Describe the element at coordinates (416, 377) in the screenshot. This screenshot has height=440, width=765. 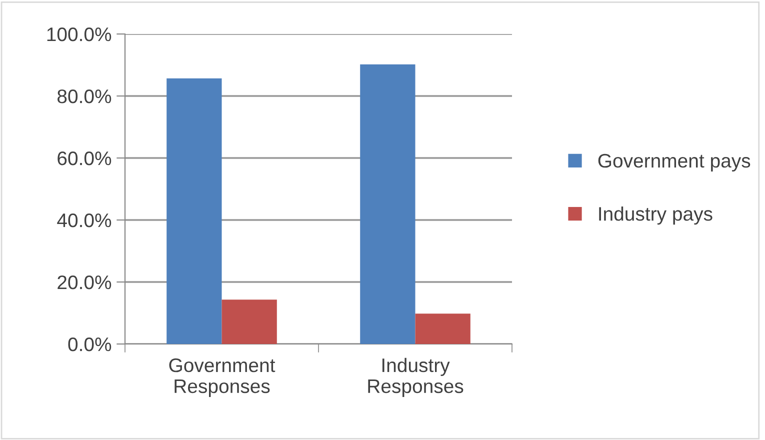
I see `x-tick-label: Industry Responses` at that location.